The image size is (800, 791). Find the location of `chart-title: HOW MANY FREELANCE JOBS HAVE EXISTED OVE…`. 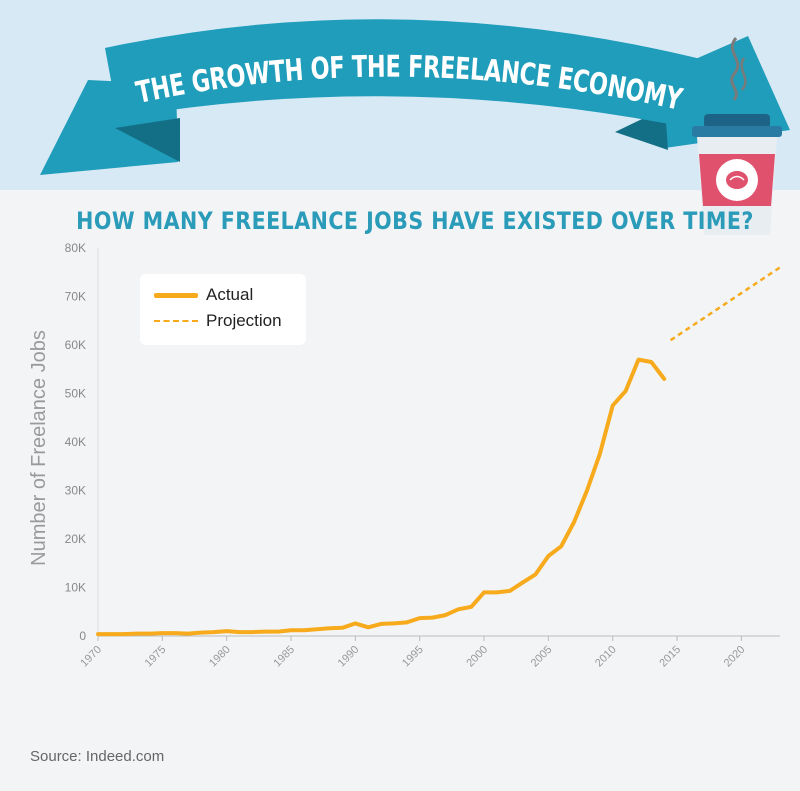

chart-title: HOW MANY FREELANCE JOBS HAVE EXISTED OVE… is located at coordinates (415, 221).